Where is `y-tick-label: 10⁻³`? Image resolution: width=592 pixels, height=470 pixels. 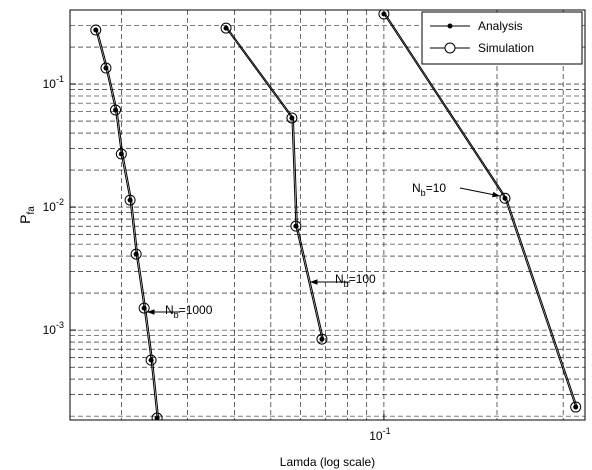
y-tick-label: 10⁻³ is located at coordinates (53, 328).